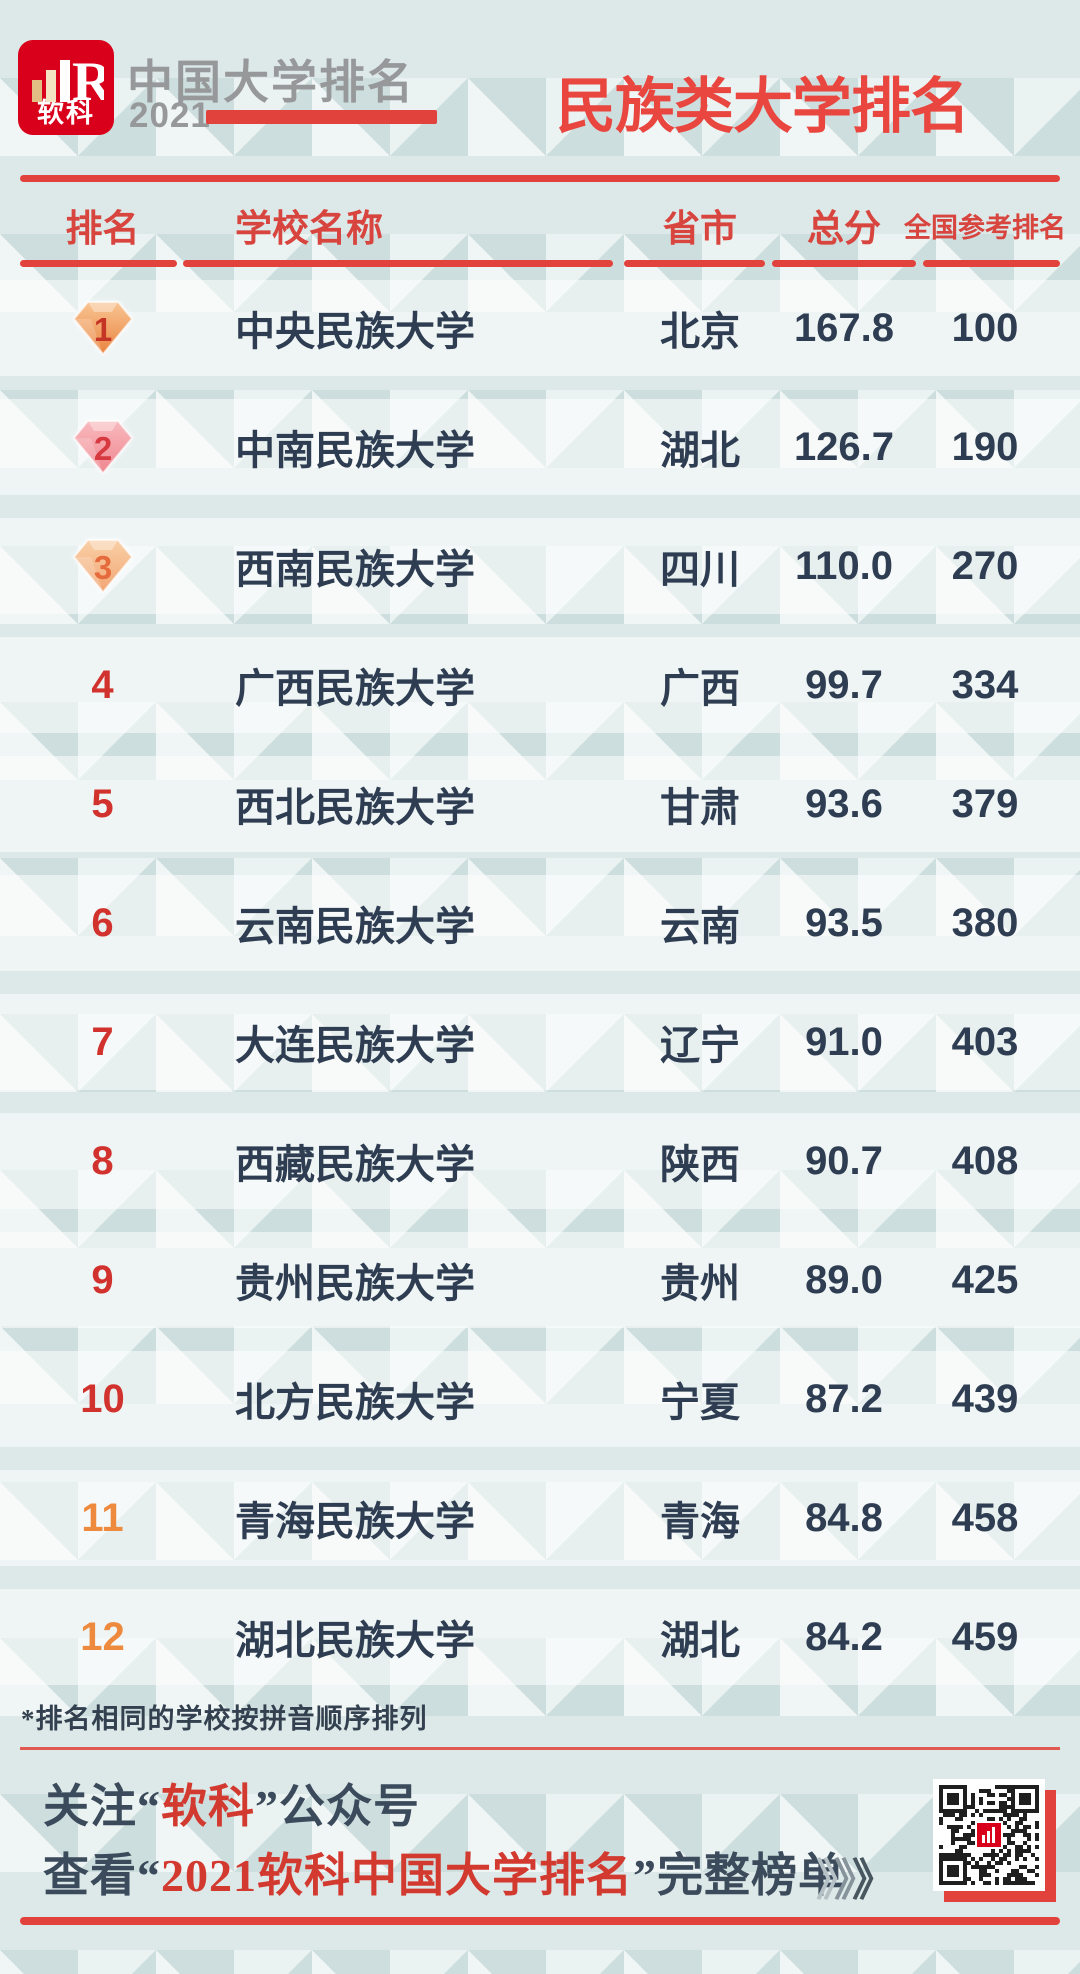 Image resolution: width=1080 pixels, height=1974 pixels. What do you see at coordinates (700, 1046) in the screenshot?
I see `province: 辽宁` at bounding box center [700, 1046].